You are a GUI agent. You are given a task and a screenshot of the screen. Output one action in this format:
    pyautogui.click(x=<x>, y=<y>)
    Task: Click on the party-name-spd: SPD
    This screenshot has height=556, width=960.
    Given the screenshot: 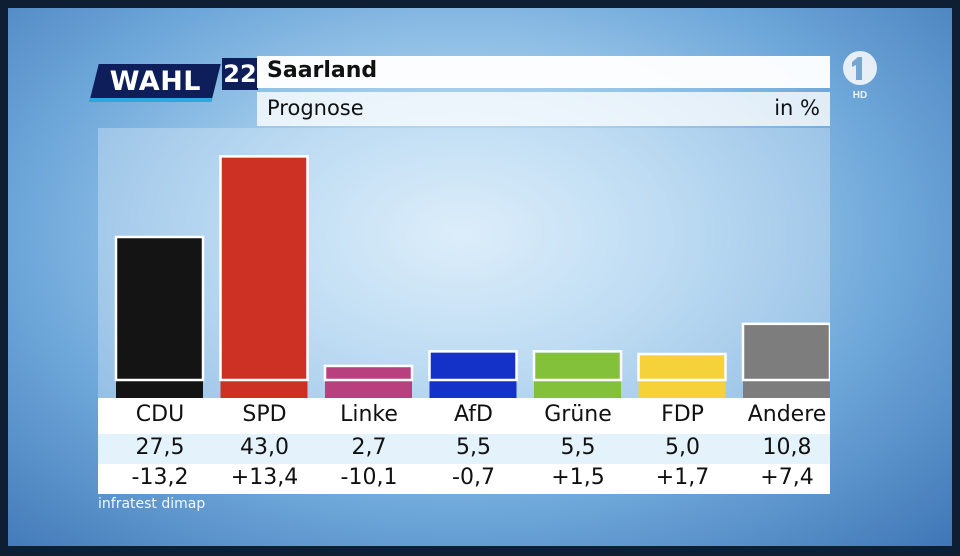 What is the action you would take?
    pyautogui.click(x=264, y=414)
    